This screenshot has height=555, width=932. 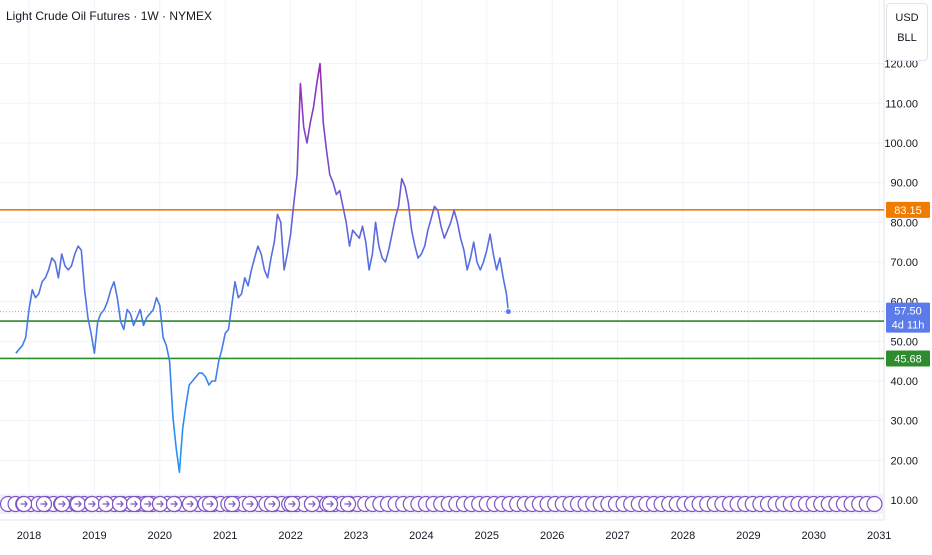 What do you see at coordinates (94, 536) in the screenshot?
I see `x-tick-label: 2019` at bounding box center [94, 536].